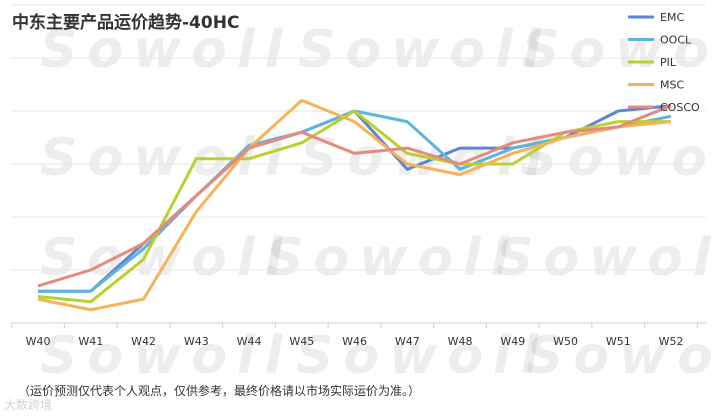 The image size is (719, 416). Describe the element at coordinates (143, 341) in the screenshot. I see `x-tick-label: W42` at that location.